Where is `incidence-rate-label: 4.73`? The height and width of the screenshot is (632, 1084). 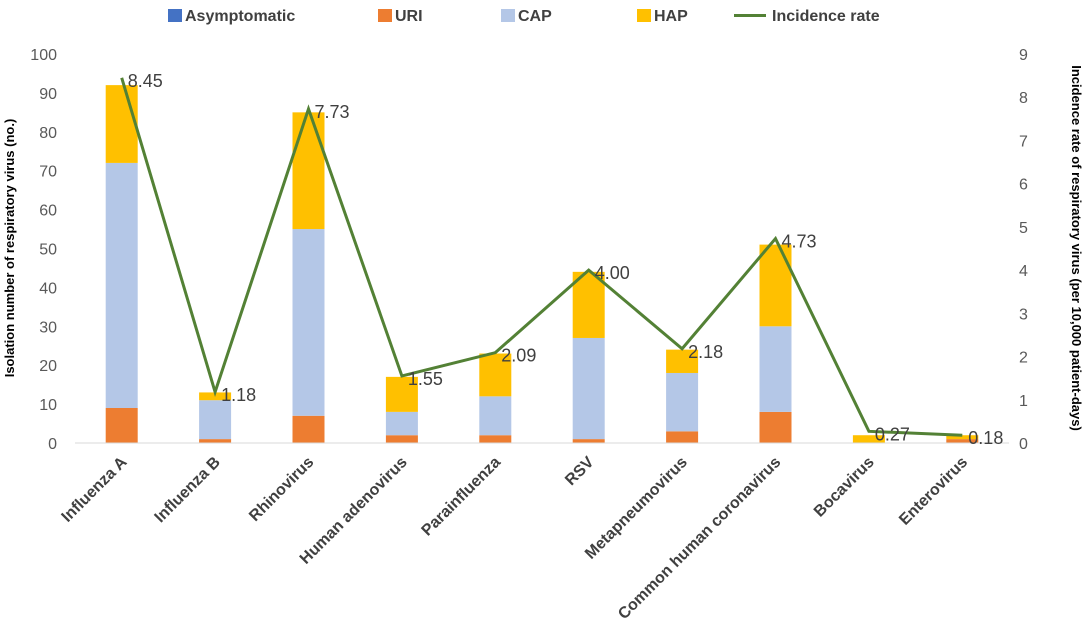 incidence-rate-label: 4.73 is located at coordinates (799, 242).